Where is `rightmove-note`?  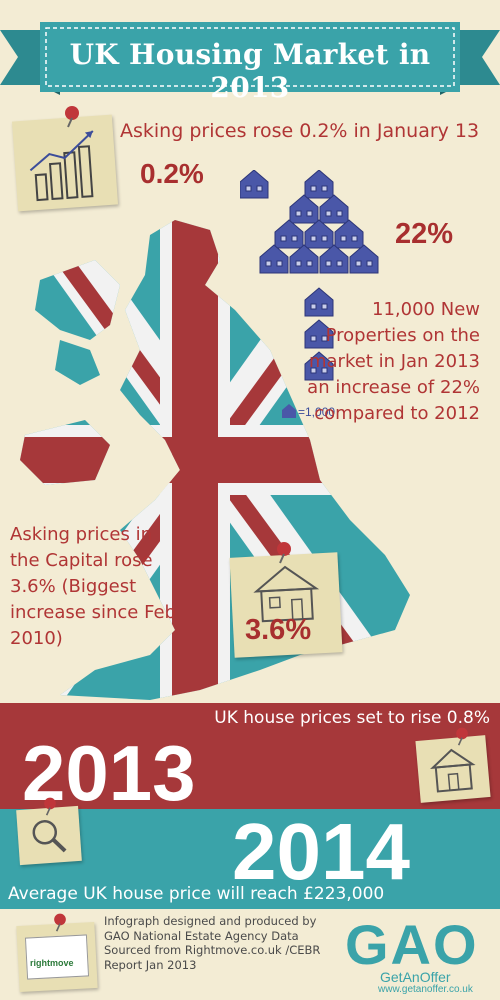 rightmove-note is located at coordinates (57, 957).